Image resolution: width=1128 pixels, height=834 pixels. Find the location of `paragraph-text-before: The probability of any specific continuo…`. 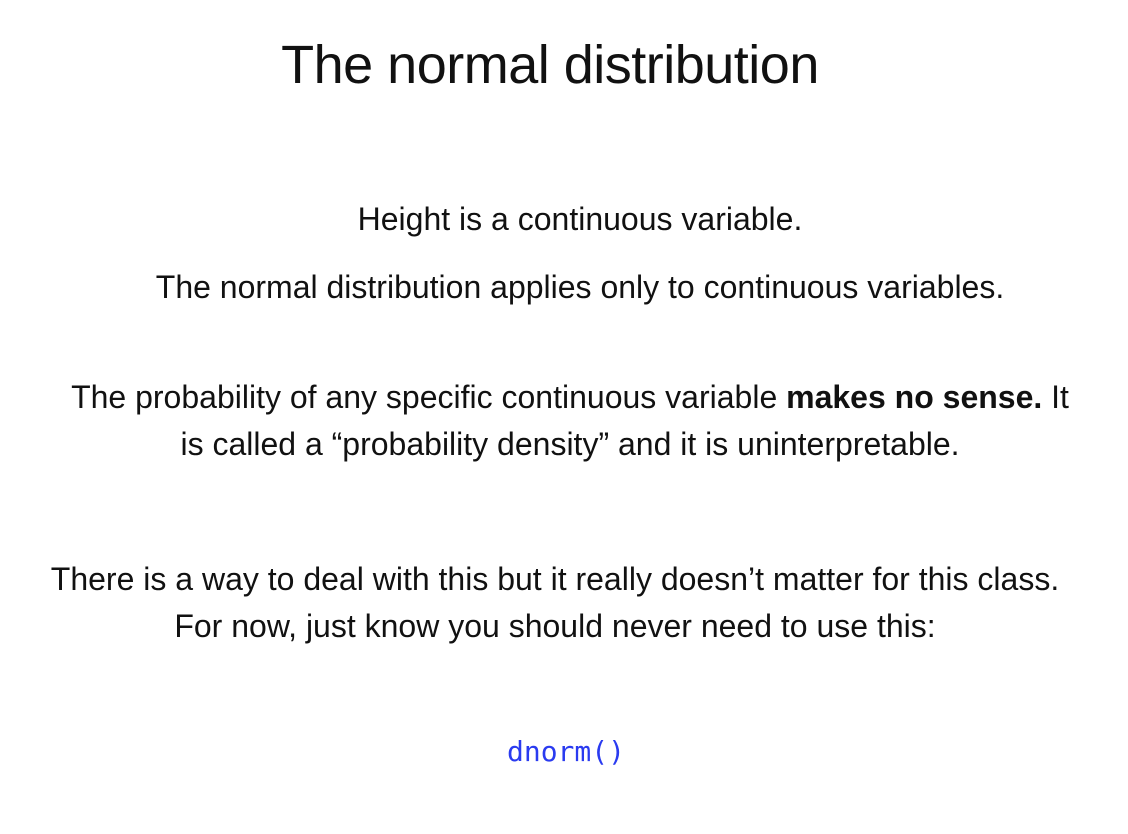

paragraph-text-before: The probability of any specific continuo… is located at coordinates (429, 397).